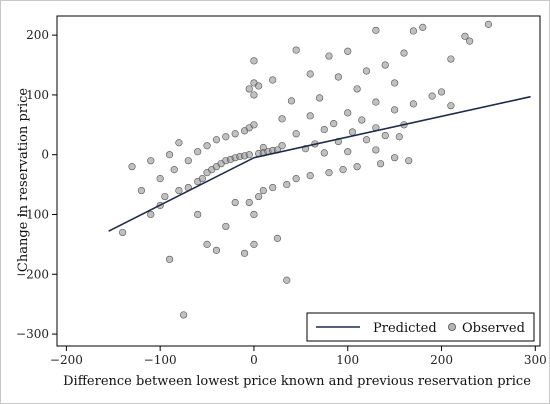 Image resolution: width=550 pixels, height=404 pixels. I want to click on y-tick-label: −300, so click(32, 334).